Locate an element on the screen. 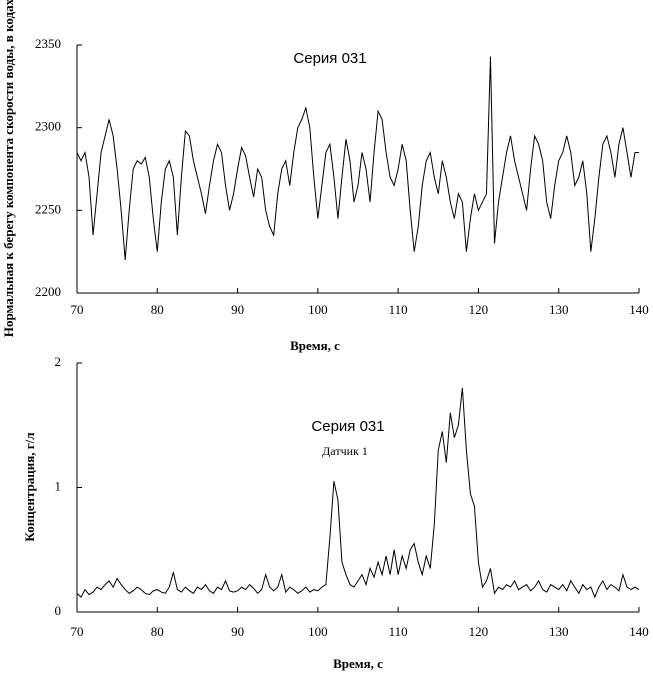 Image resolution: width=653 pixels, height=677 pixels. y-tick-label: 2250 is located at coordinates (48, 208).